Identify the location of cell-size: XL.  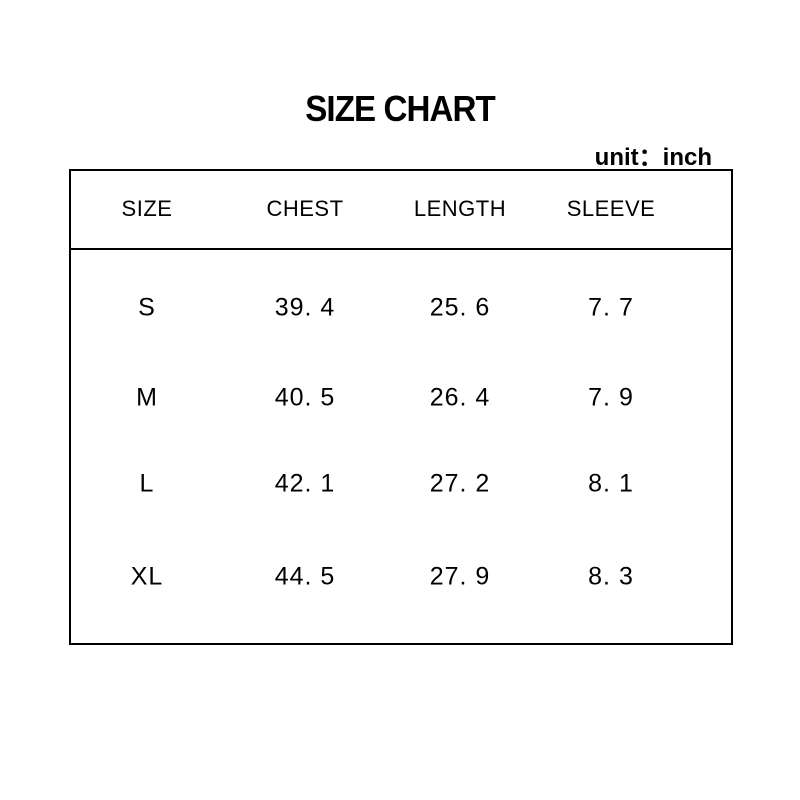
(147, 576).